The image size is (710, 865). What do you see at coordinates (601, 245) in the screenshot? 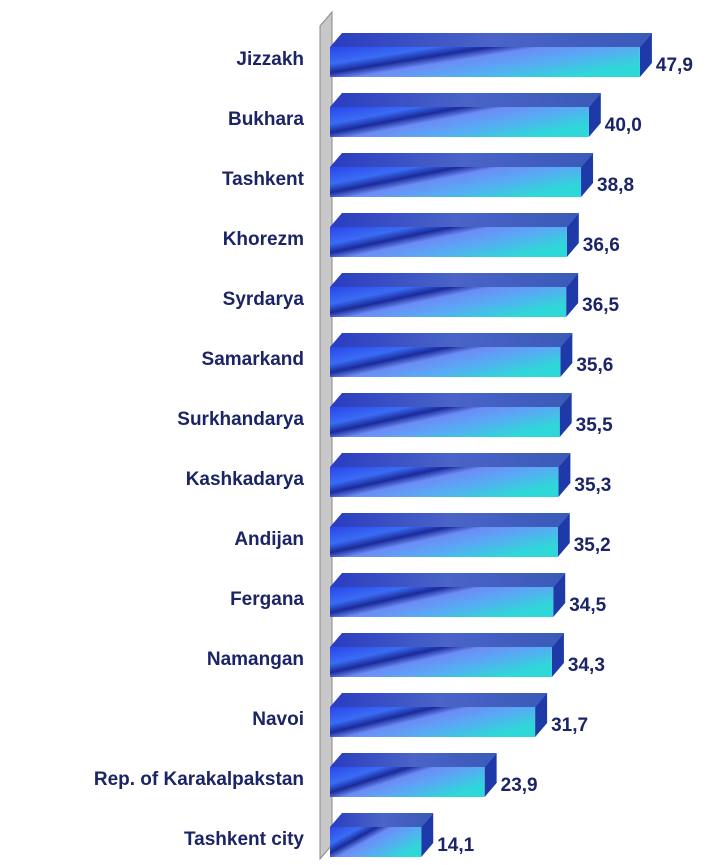
I see `value-label: 36,6` at bounding box center [601, 245].